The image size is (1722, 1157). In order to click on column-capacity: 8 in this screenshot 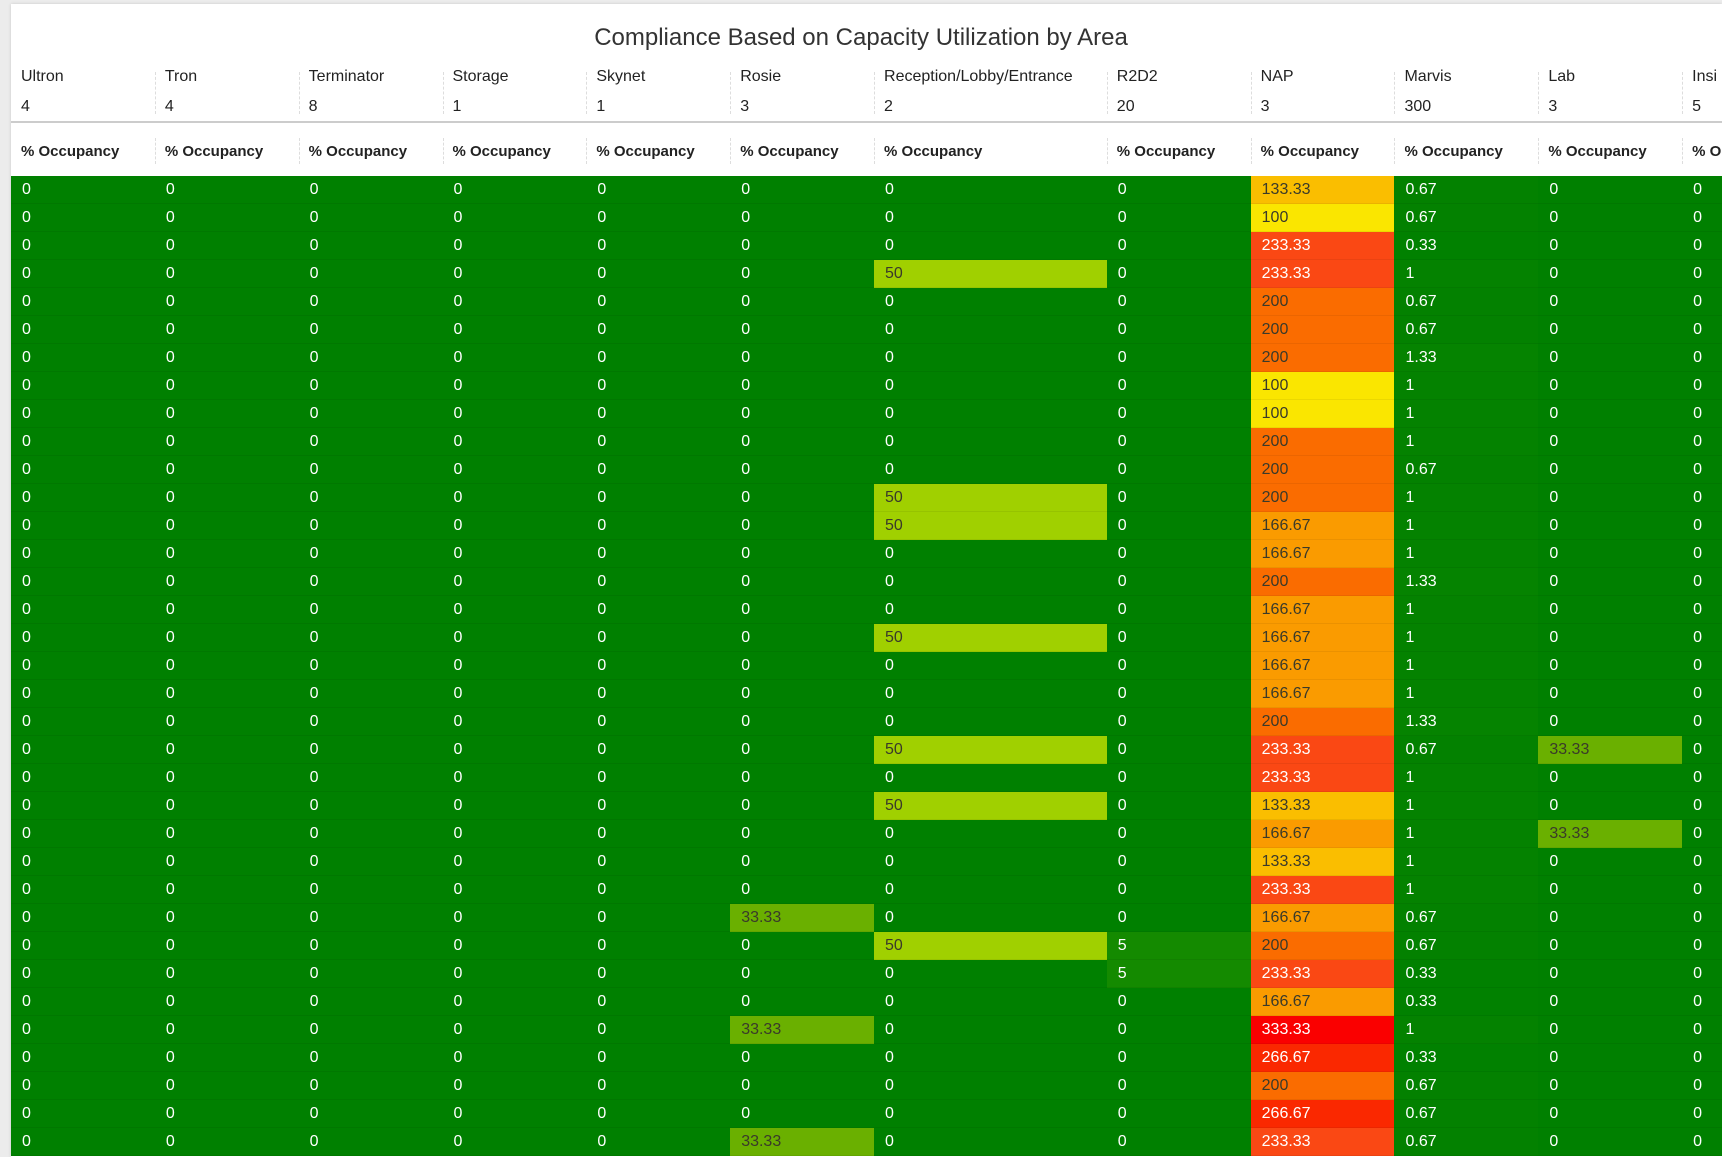, I will do `click(313, 107)`.